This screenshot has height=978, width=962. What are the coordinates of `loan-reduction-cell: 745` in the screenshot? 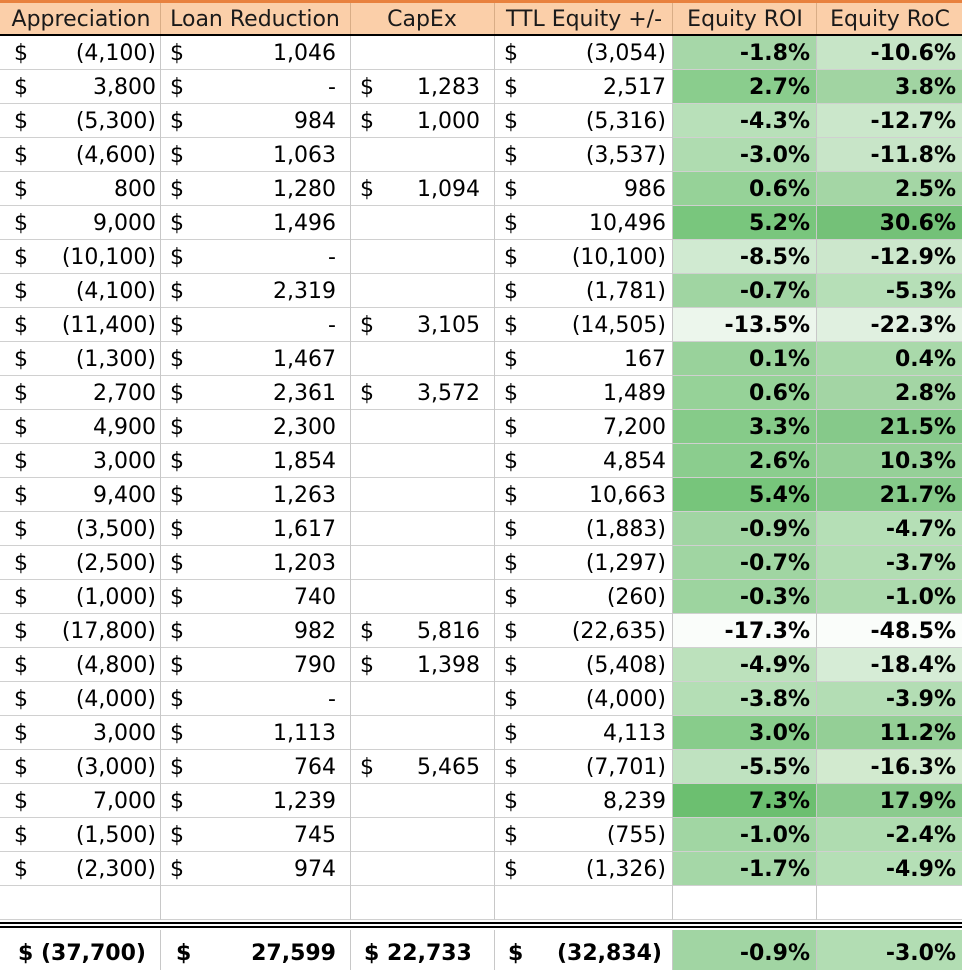 It's located at (315, 835).